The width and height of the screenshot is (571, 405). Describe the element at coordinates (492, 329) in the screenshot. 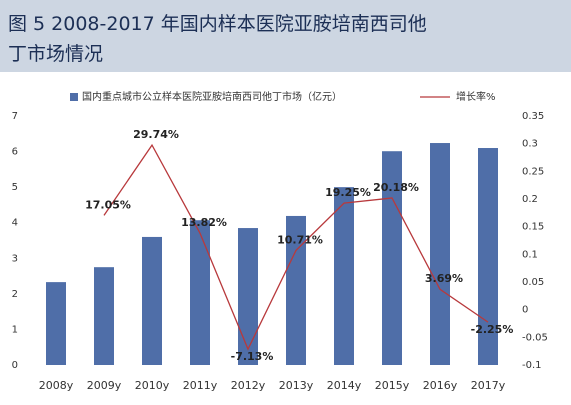

I see `data-label: -2.25%` at that location.